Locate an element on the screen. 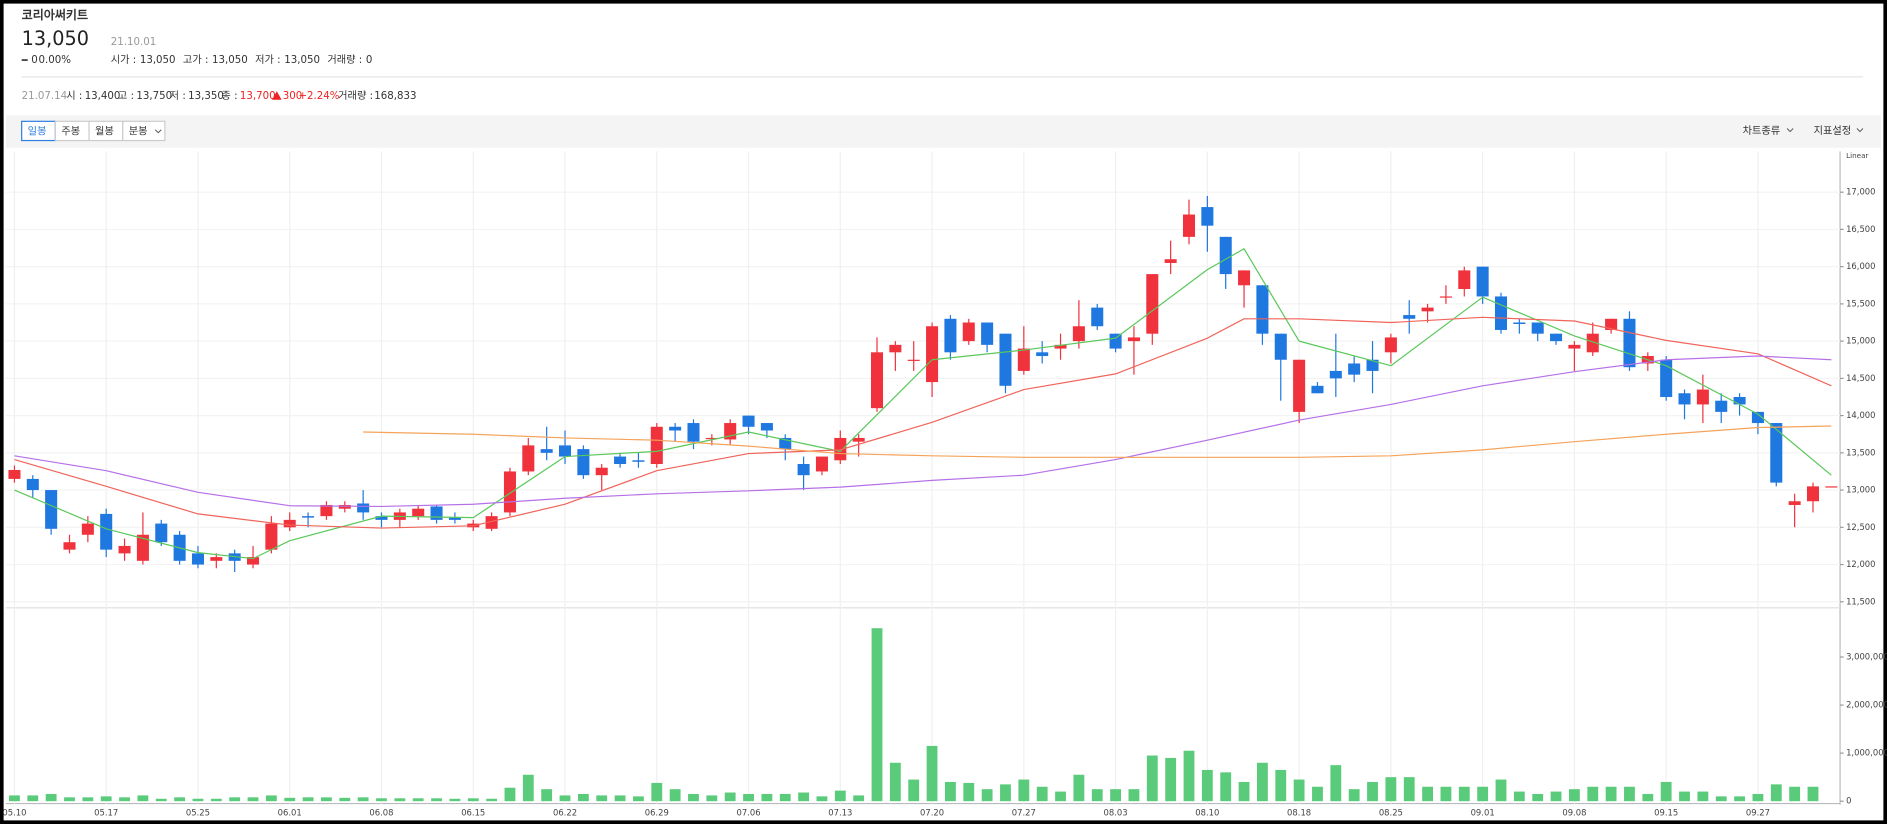  x-tick-label: 09.15 is located at coordinates (1666, 813).